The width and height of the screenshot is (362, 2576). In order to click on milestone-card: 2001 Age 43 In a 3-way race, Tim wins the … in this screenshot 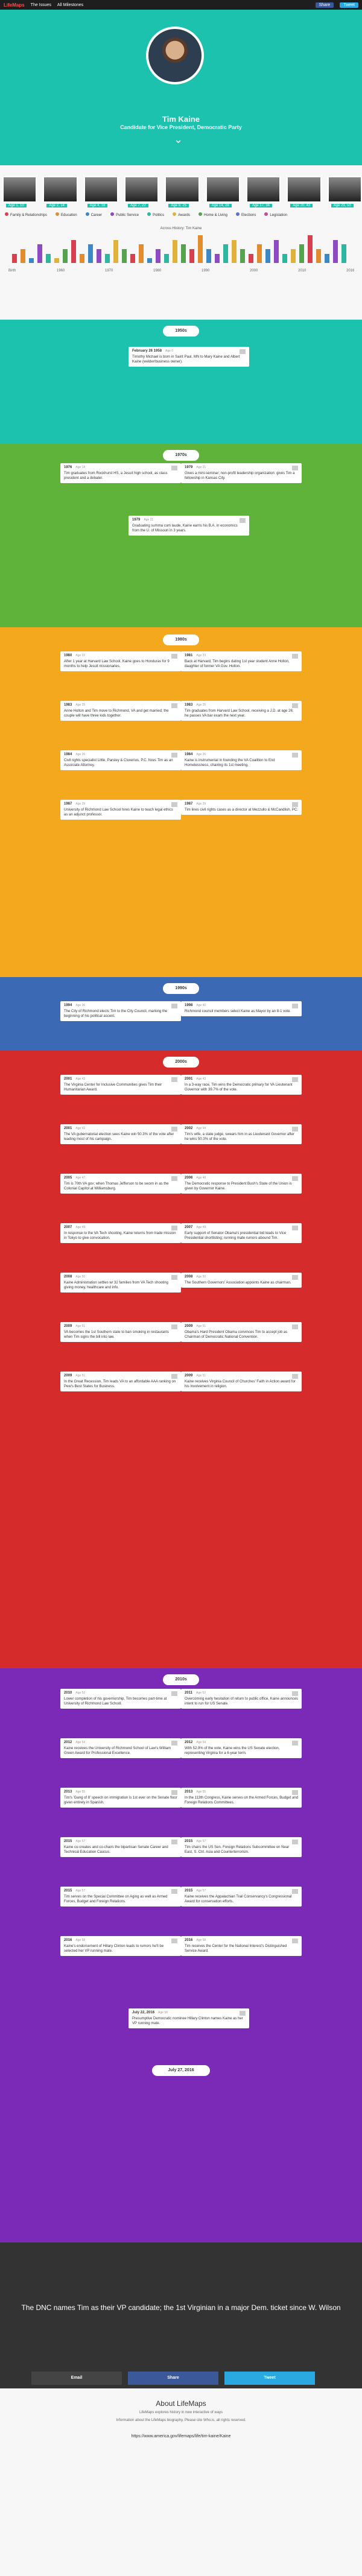, I will do `click(241, 1085)`.